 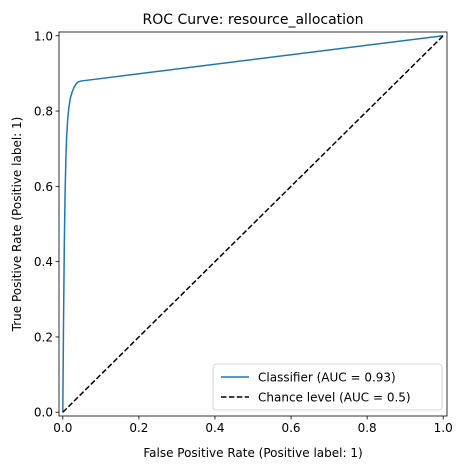 I want to click on y-tick-label: 0.8, so click(x=43, y=112).